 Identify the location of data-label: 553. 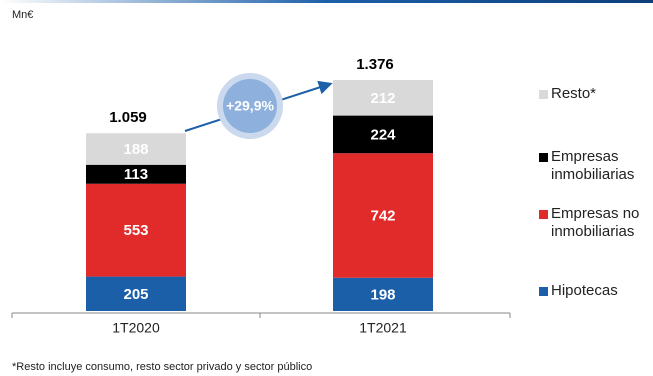
(135, 230).